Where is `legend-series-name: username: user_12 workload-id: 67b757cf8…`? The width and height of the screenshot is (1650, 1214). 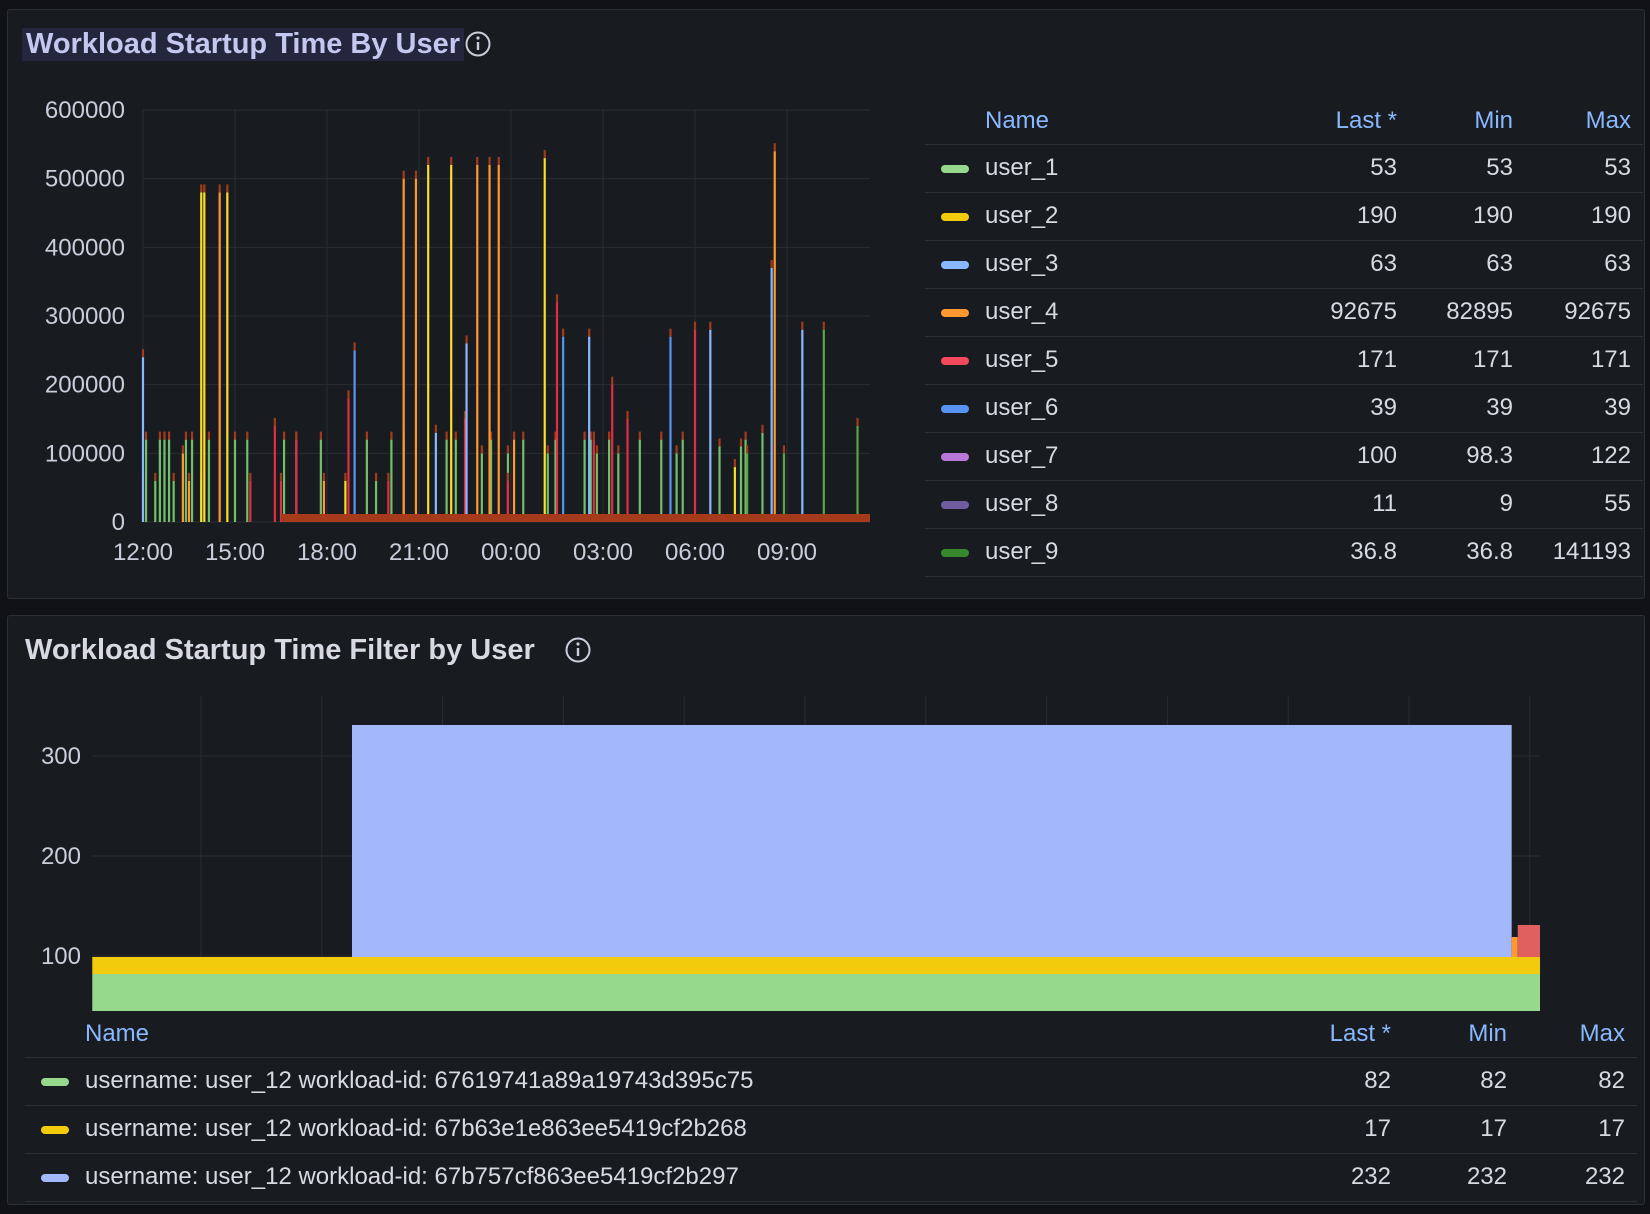
legend-series-name: username: user_12 workload-id: 67b757cf8… is located at coordinates (649, 1177).